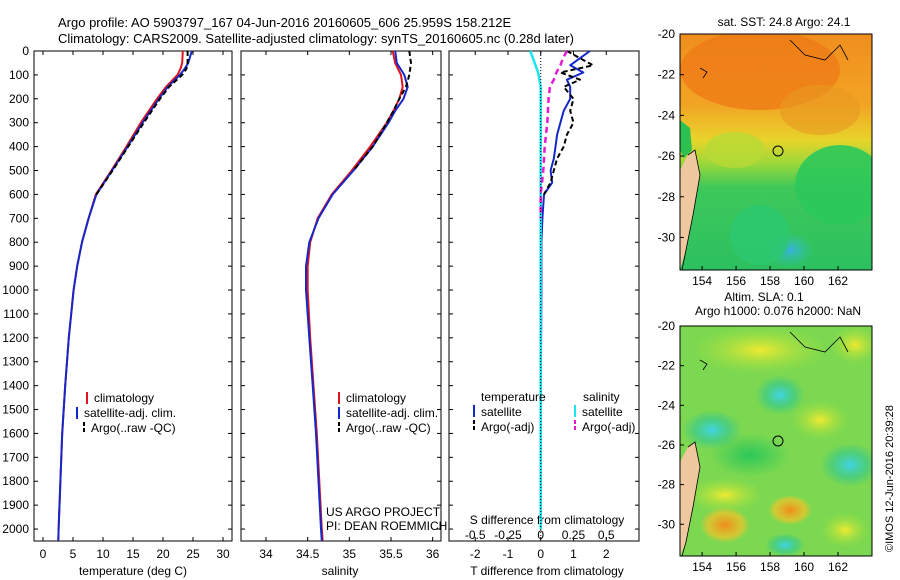  Describe the element at coordinates (223, 554) in the screenshot. I see `temperature-tick-label: 30` at that location.